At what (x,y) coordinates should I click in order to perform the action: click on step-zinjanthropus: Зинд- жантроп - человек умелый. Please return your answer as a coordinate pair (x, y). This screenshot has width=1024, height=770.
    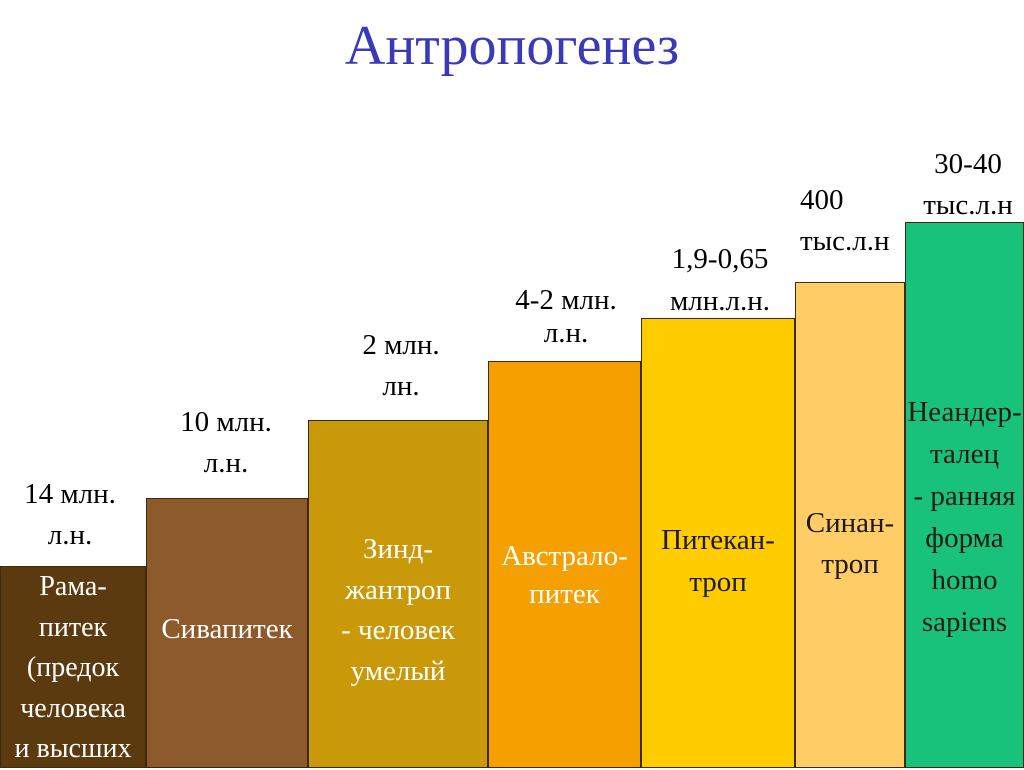
    Looking at the image, I should click on (398, 594).